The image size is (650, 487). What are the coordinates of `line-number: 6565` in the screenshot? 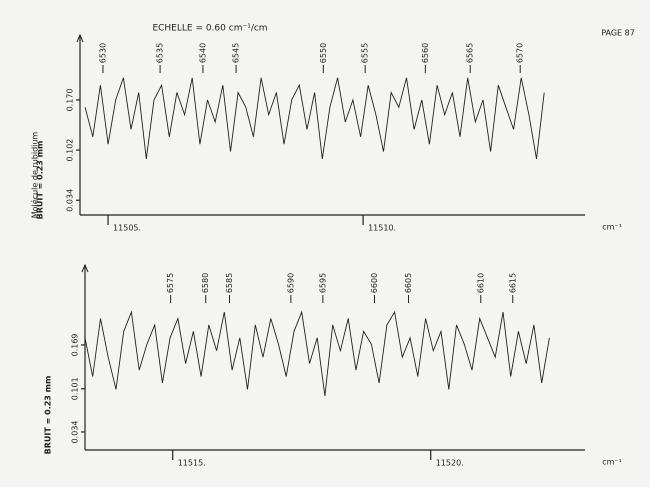 It's located at (470, 53).